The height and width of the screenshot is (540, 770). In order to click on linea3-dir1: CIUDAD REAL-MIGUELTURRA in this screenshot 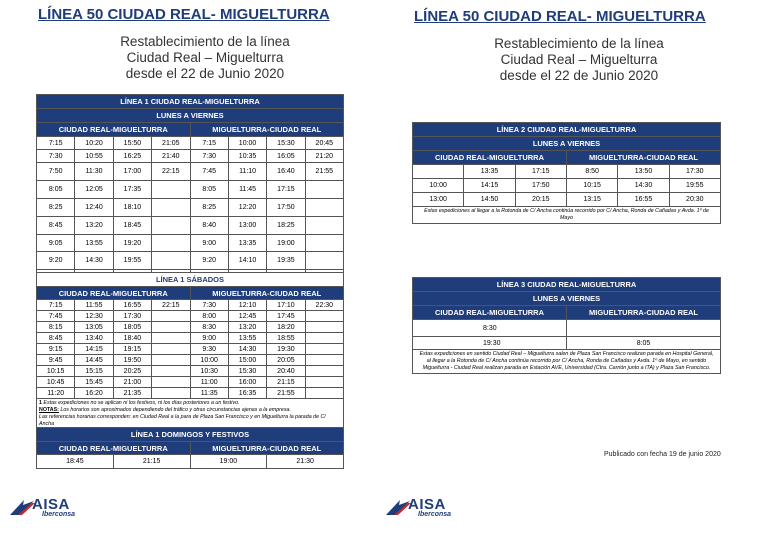, I will do `click(489, 312)`.